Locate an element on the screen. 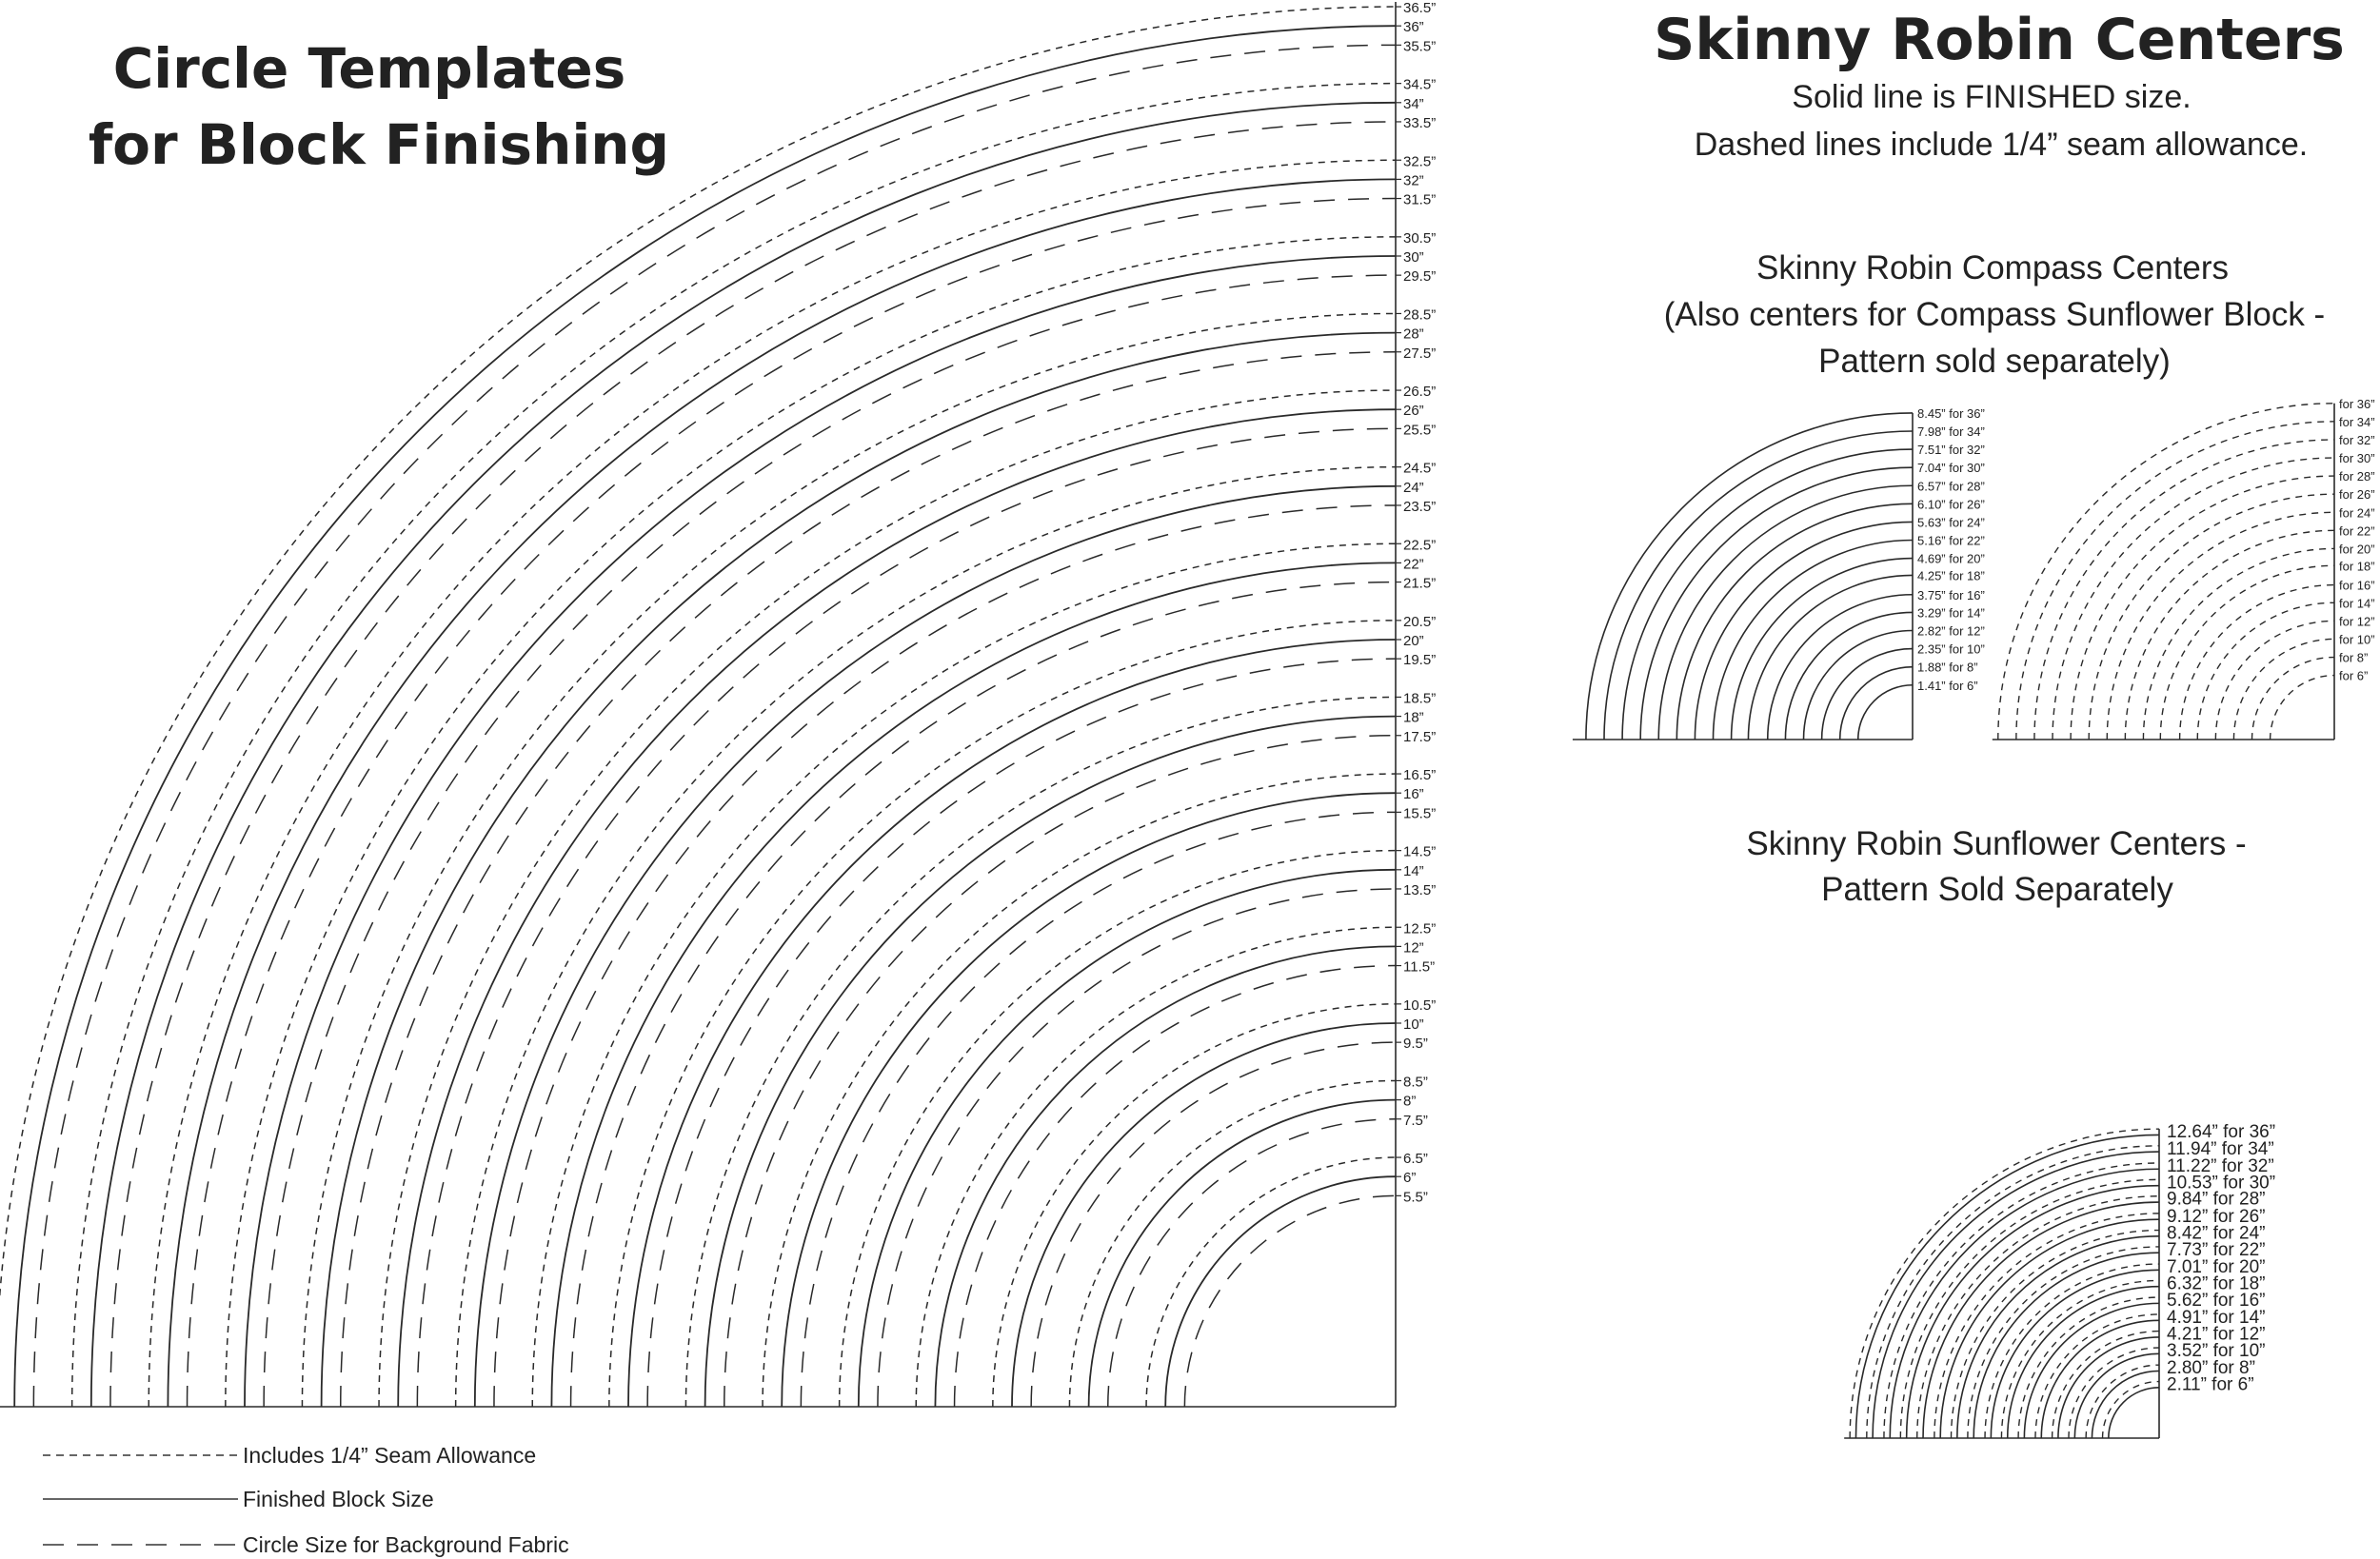 The height and width of the screenshot is (1559, 2380). legend-finished-label: Finished Block Size is located at coordinates (338, 1499).